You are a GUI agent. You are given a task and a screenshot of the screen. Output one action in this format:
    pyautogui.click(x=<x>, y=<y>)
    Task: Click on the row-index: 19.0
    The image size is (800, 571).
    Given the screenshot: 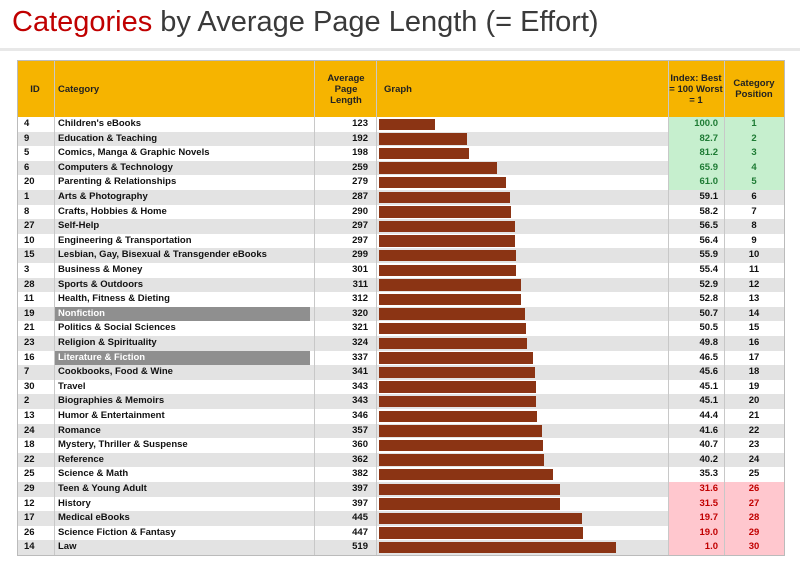 What is the action you would take?
    pyautogui.click(x=696, y=533)
    